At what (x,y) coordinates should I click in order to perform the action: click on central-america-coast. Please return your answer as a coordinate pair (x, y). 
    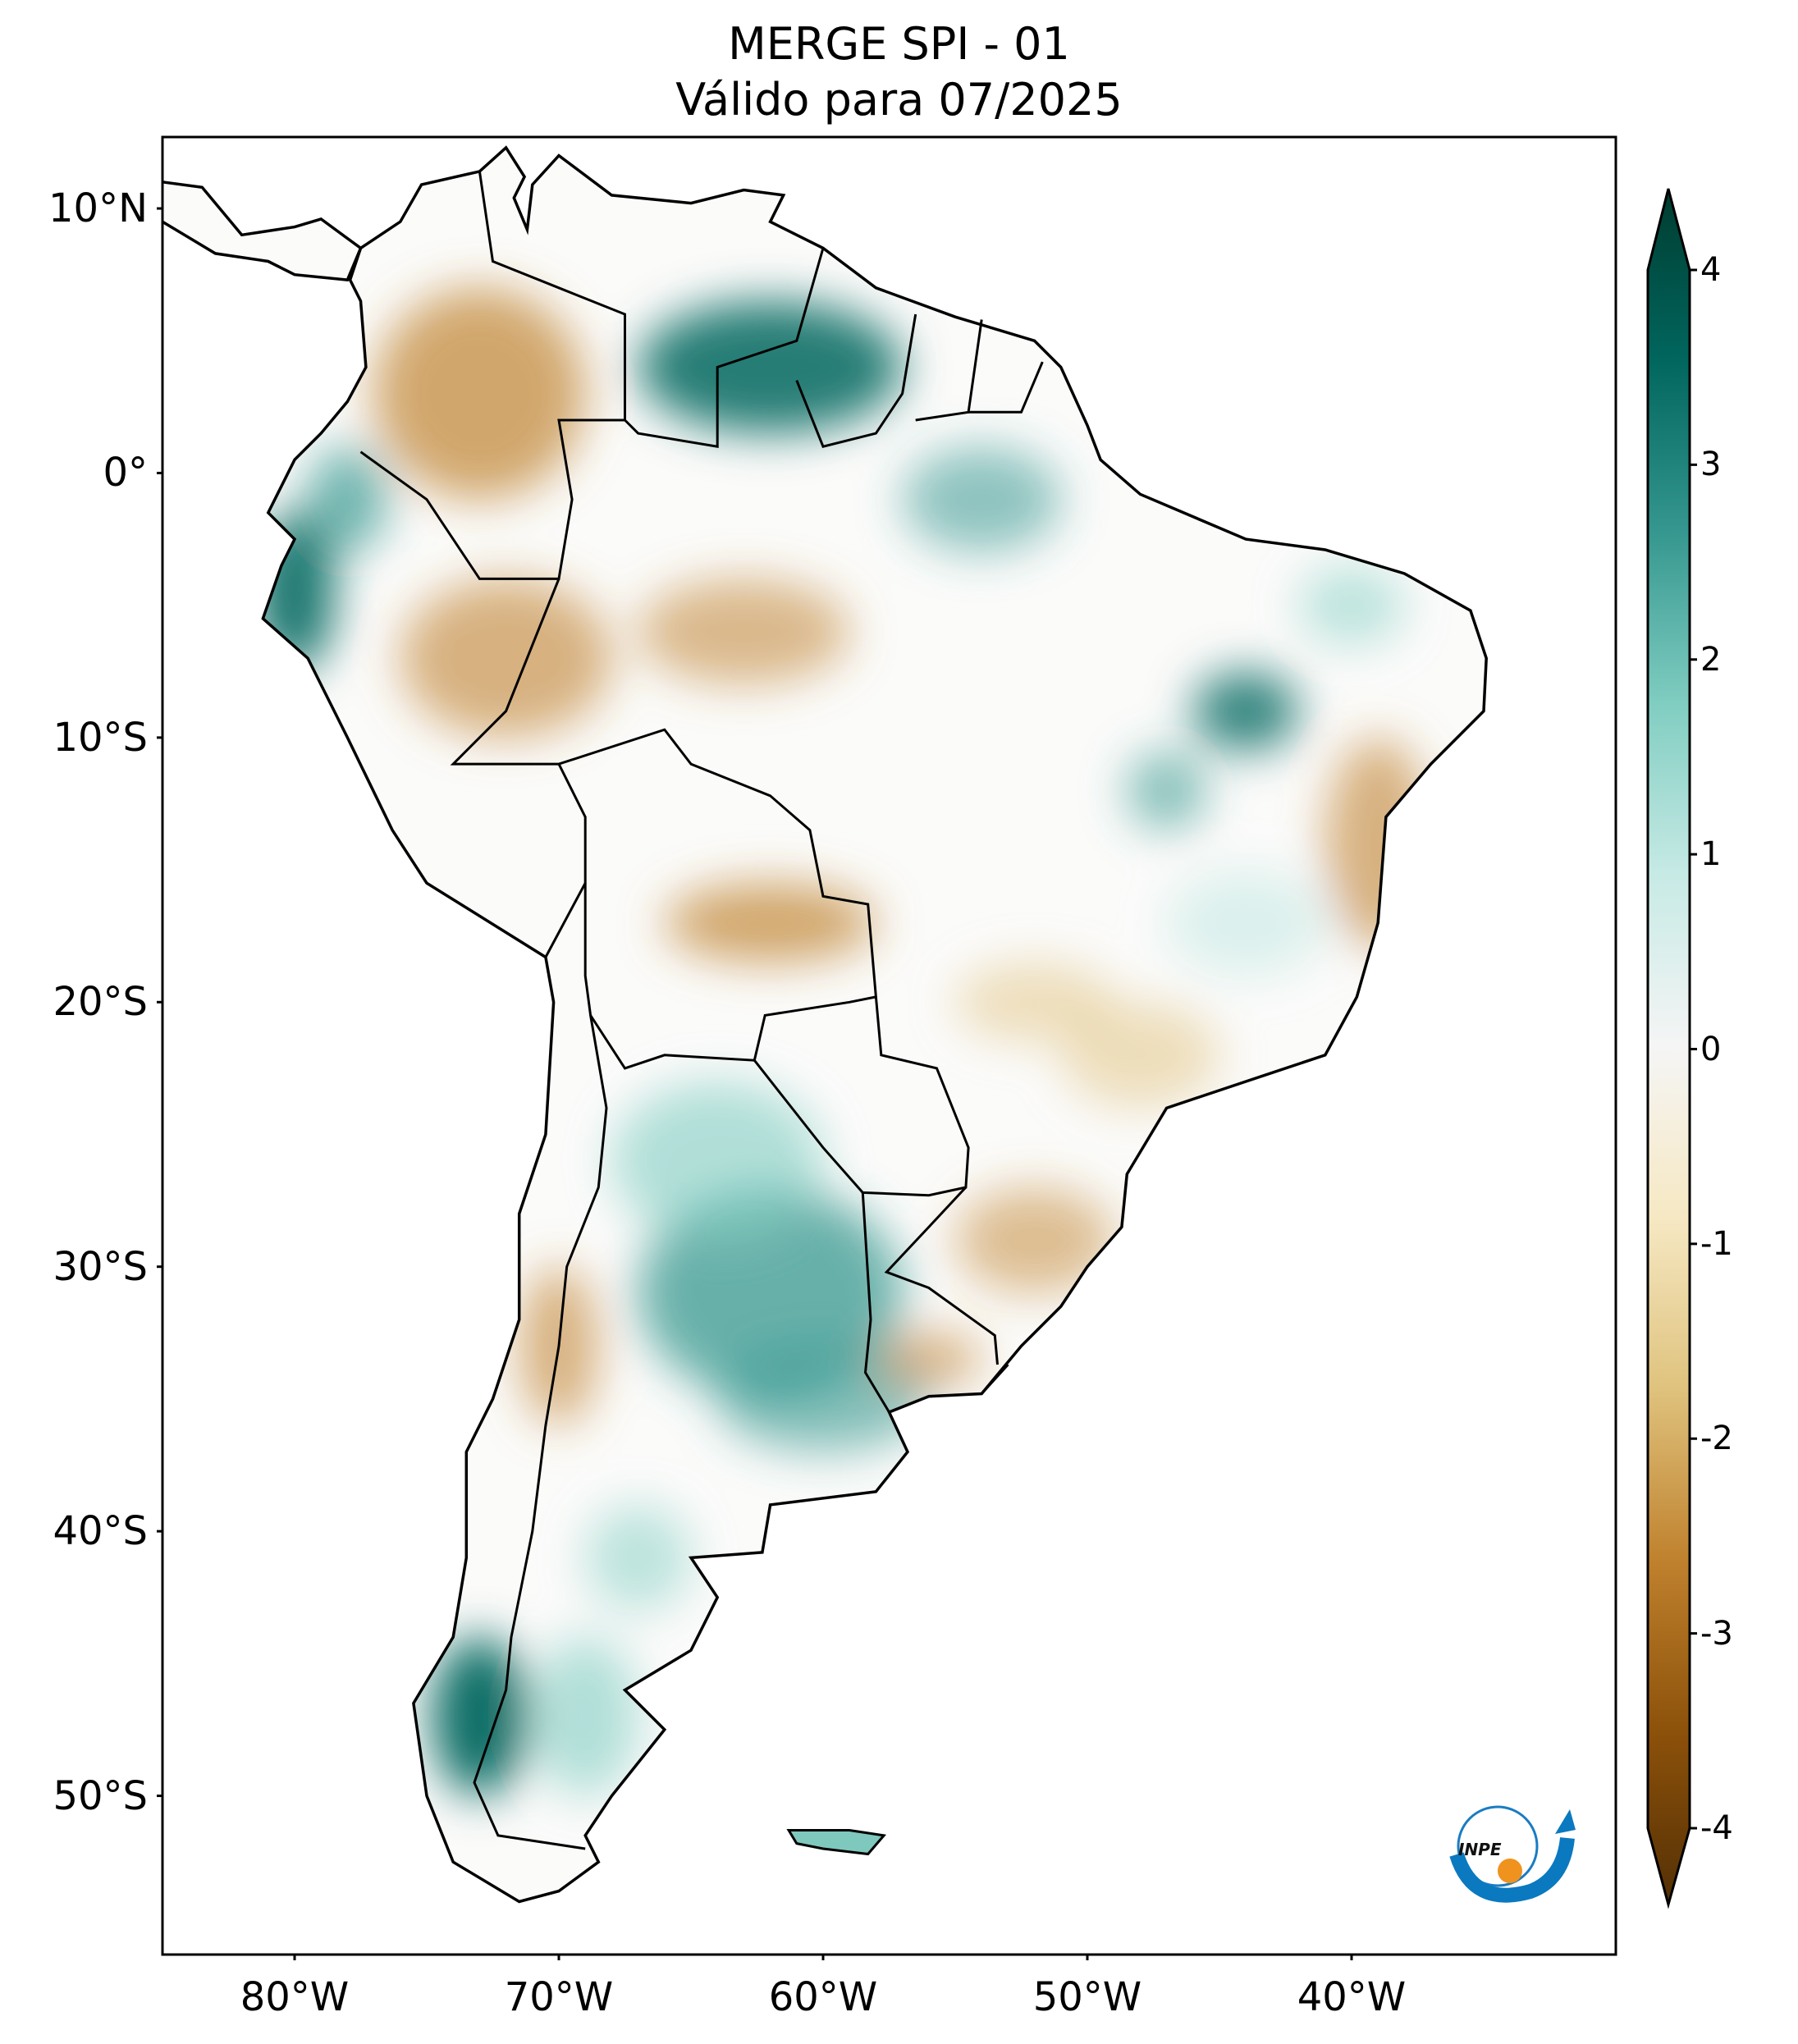
    Looking at the image, I should click on (262, 231).